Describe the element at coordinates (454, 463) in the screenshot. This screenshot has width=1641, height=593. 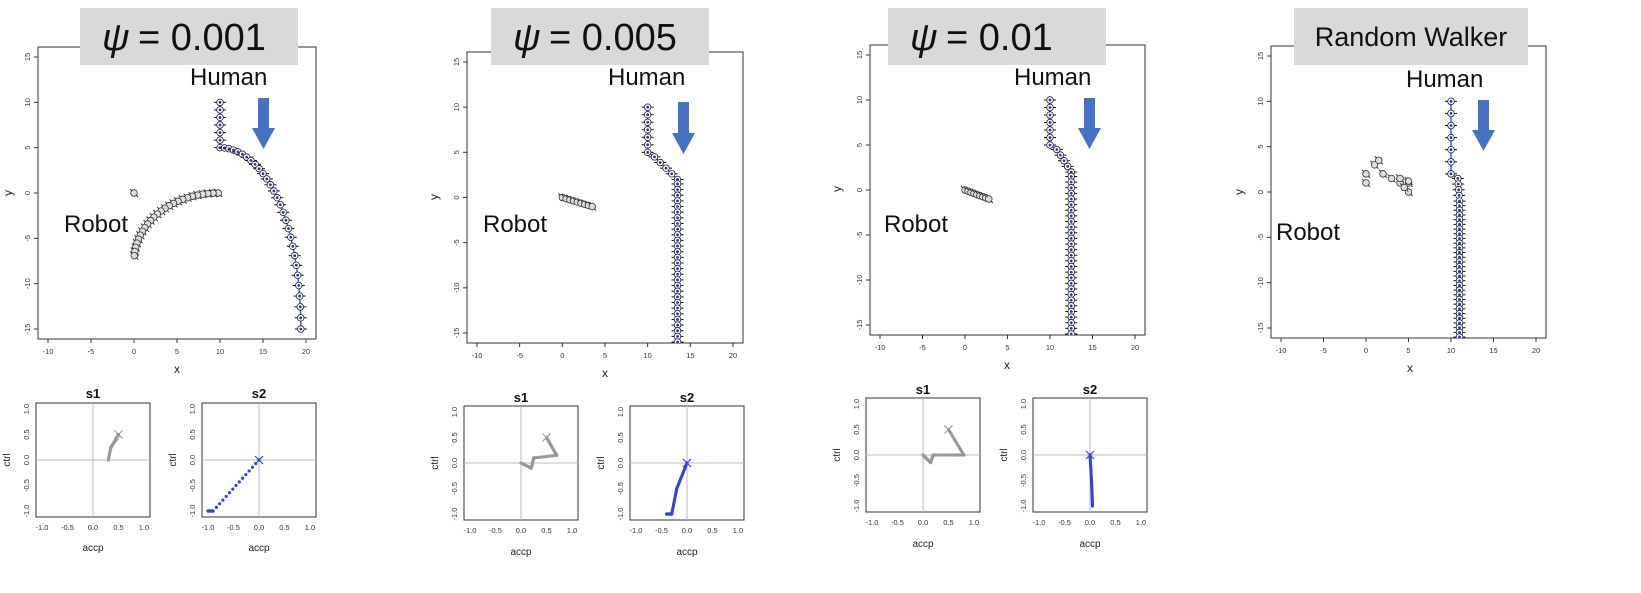
I see `sub-y-tick-label: 0.0` at that location.